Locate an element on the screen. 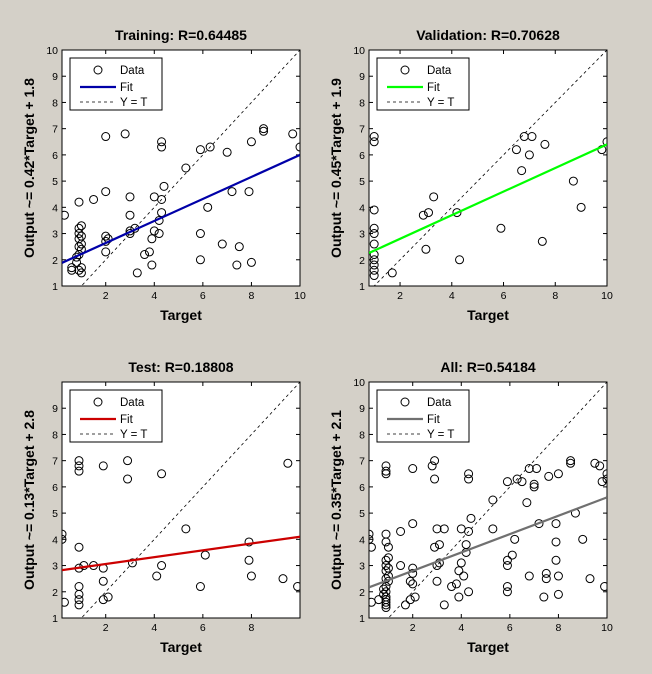 This screenshot has height=674, width=652. y-tick-label: 6 is located at coordinates (55, 488).